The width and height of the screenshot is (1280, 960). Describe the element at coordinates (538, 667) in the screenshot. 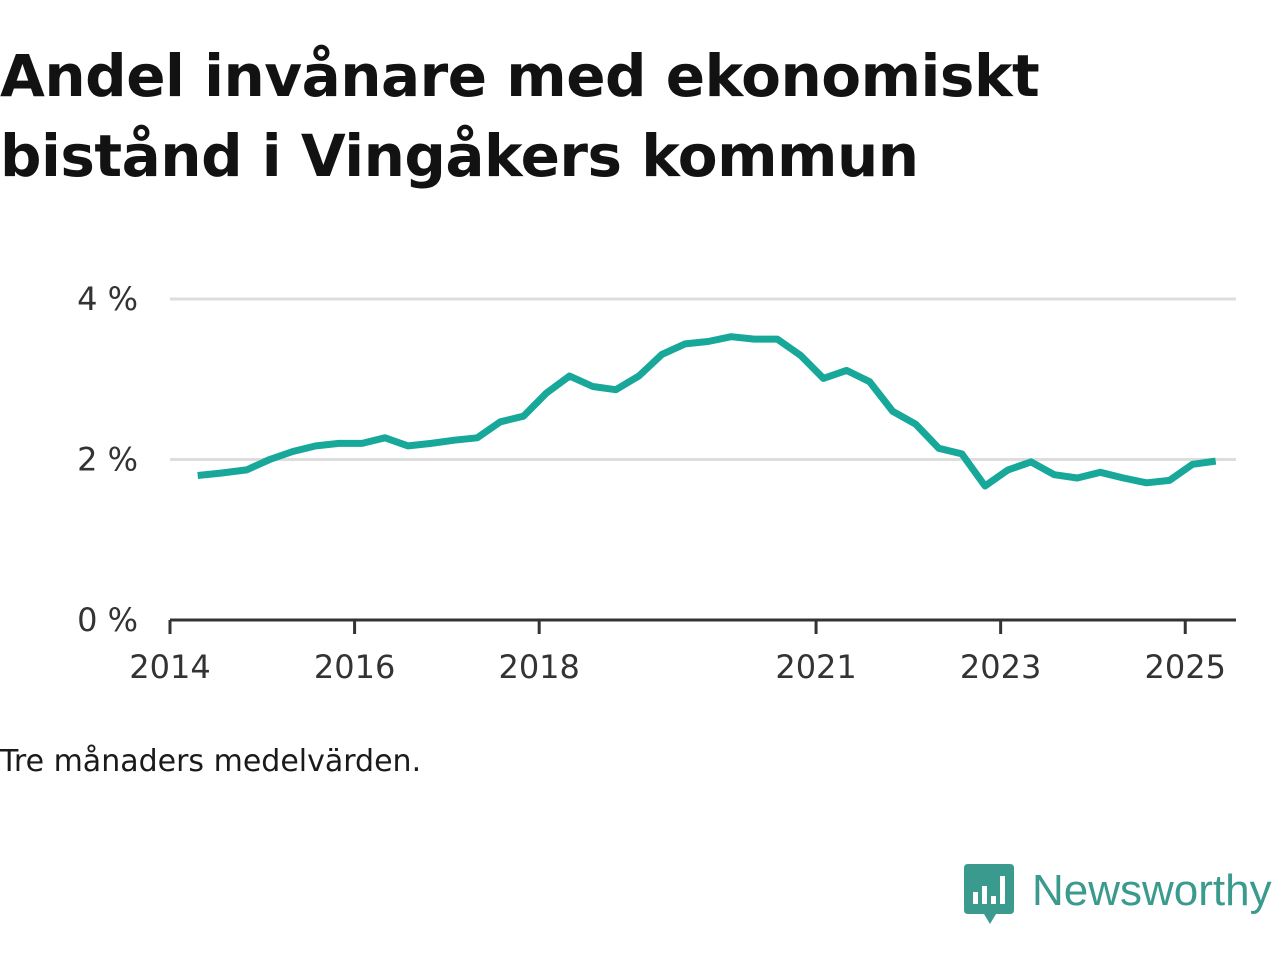

I see `x-tick-label: 2018` at that location.